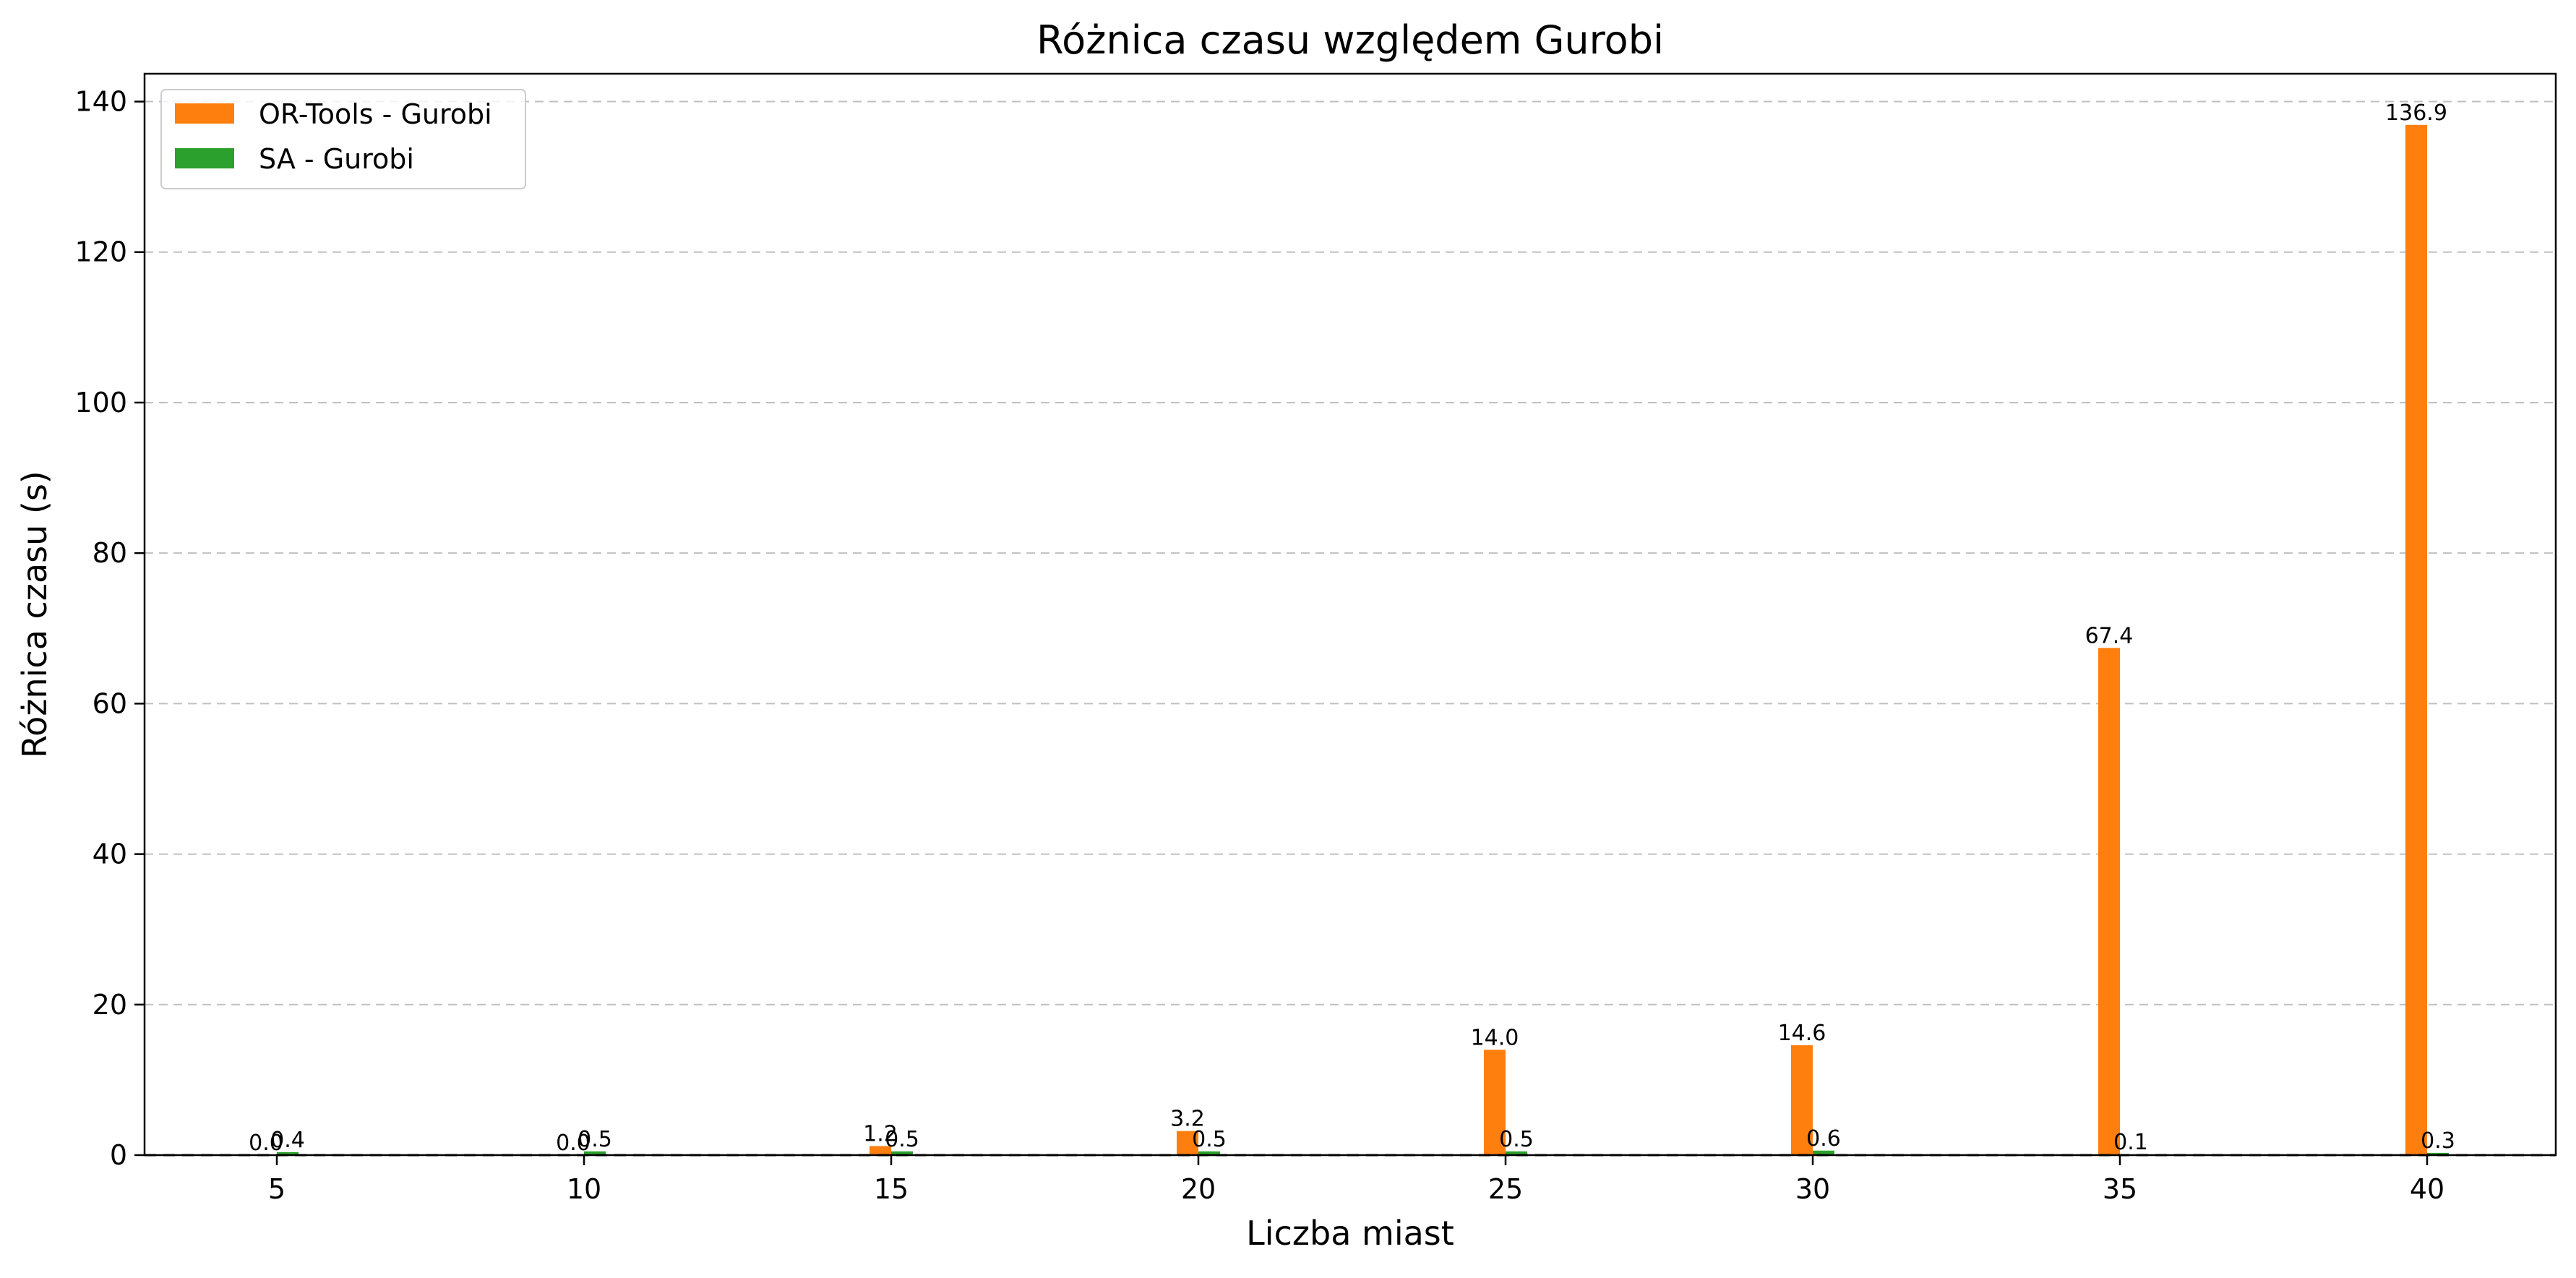 The width and height of the screenshot is (2576, 1278). I want to click on data-label-or-tools: 14.6, so click(1802, 1033).